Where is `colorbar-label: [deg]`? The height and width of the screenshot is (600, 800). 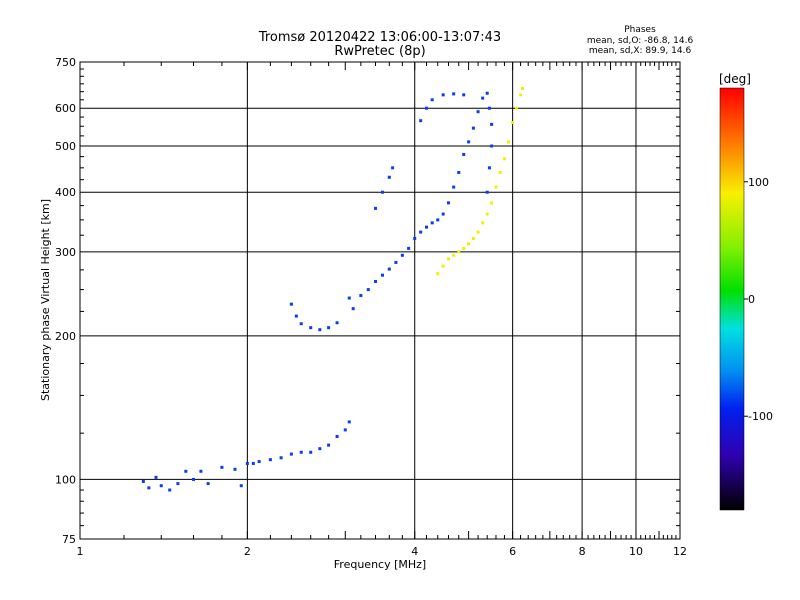 colorbar-label: [deg] is located at coordinates (735, 79).